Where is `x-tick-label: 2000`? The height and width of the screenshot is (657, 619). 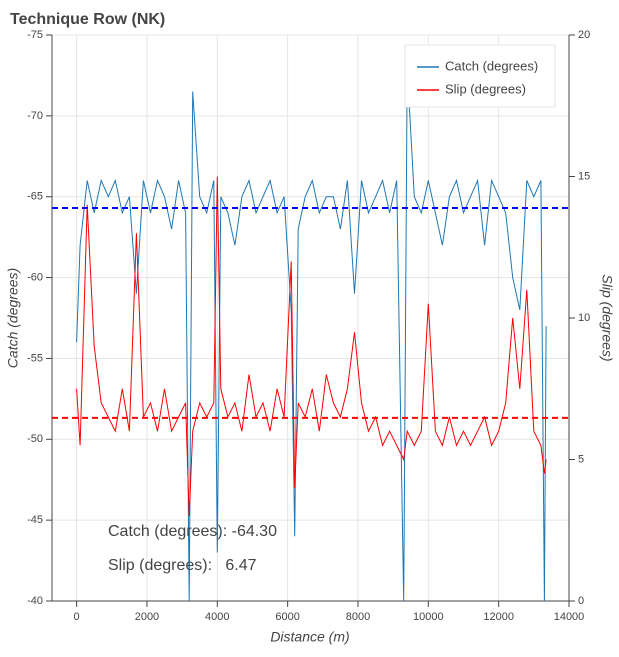
x-tick-label: 2000 is located at coordinates (147, 617).